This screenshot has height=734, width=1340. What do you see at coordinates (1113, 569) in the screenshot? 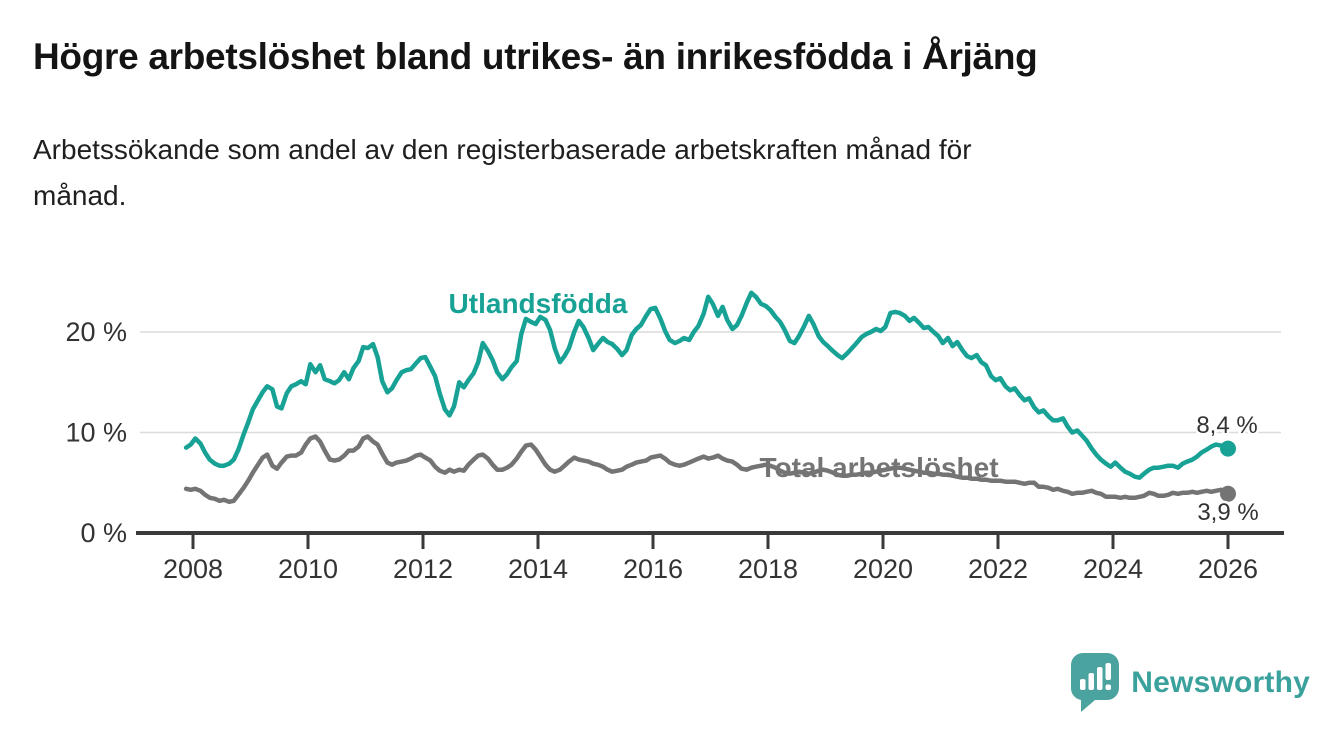
I see `x-tick-label-2024: 2024` at bounding box center [1113, 569].